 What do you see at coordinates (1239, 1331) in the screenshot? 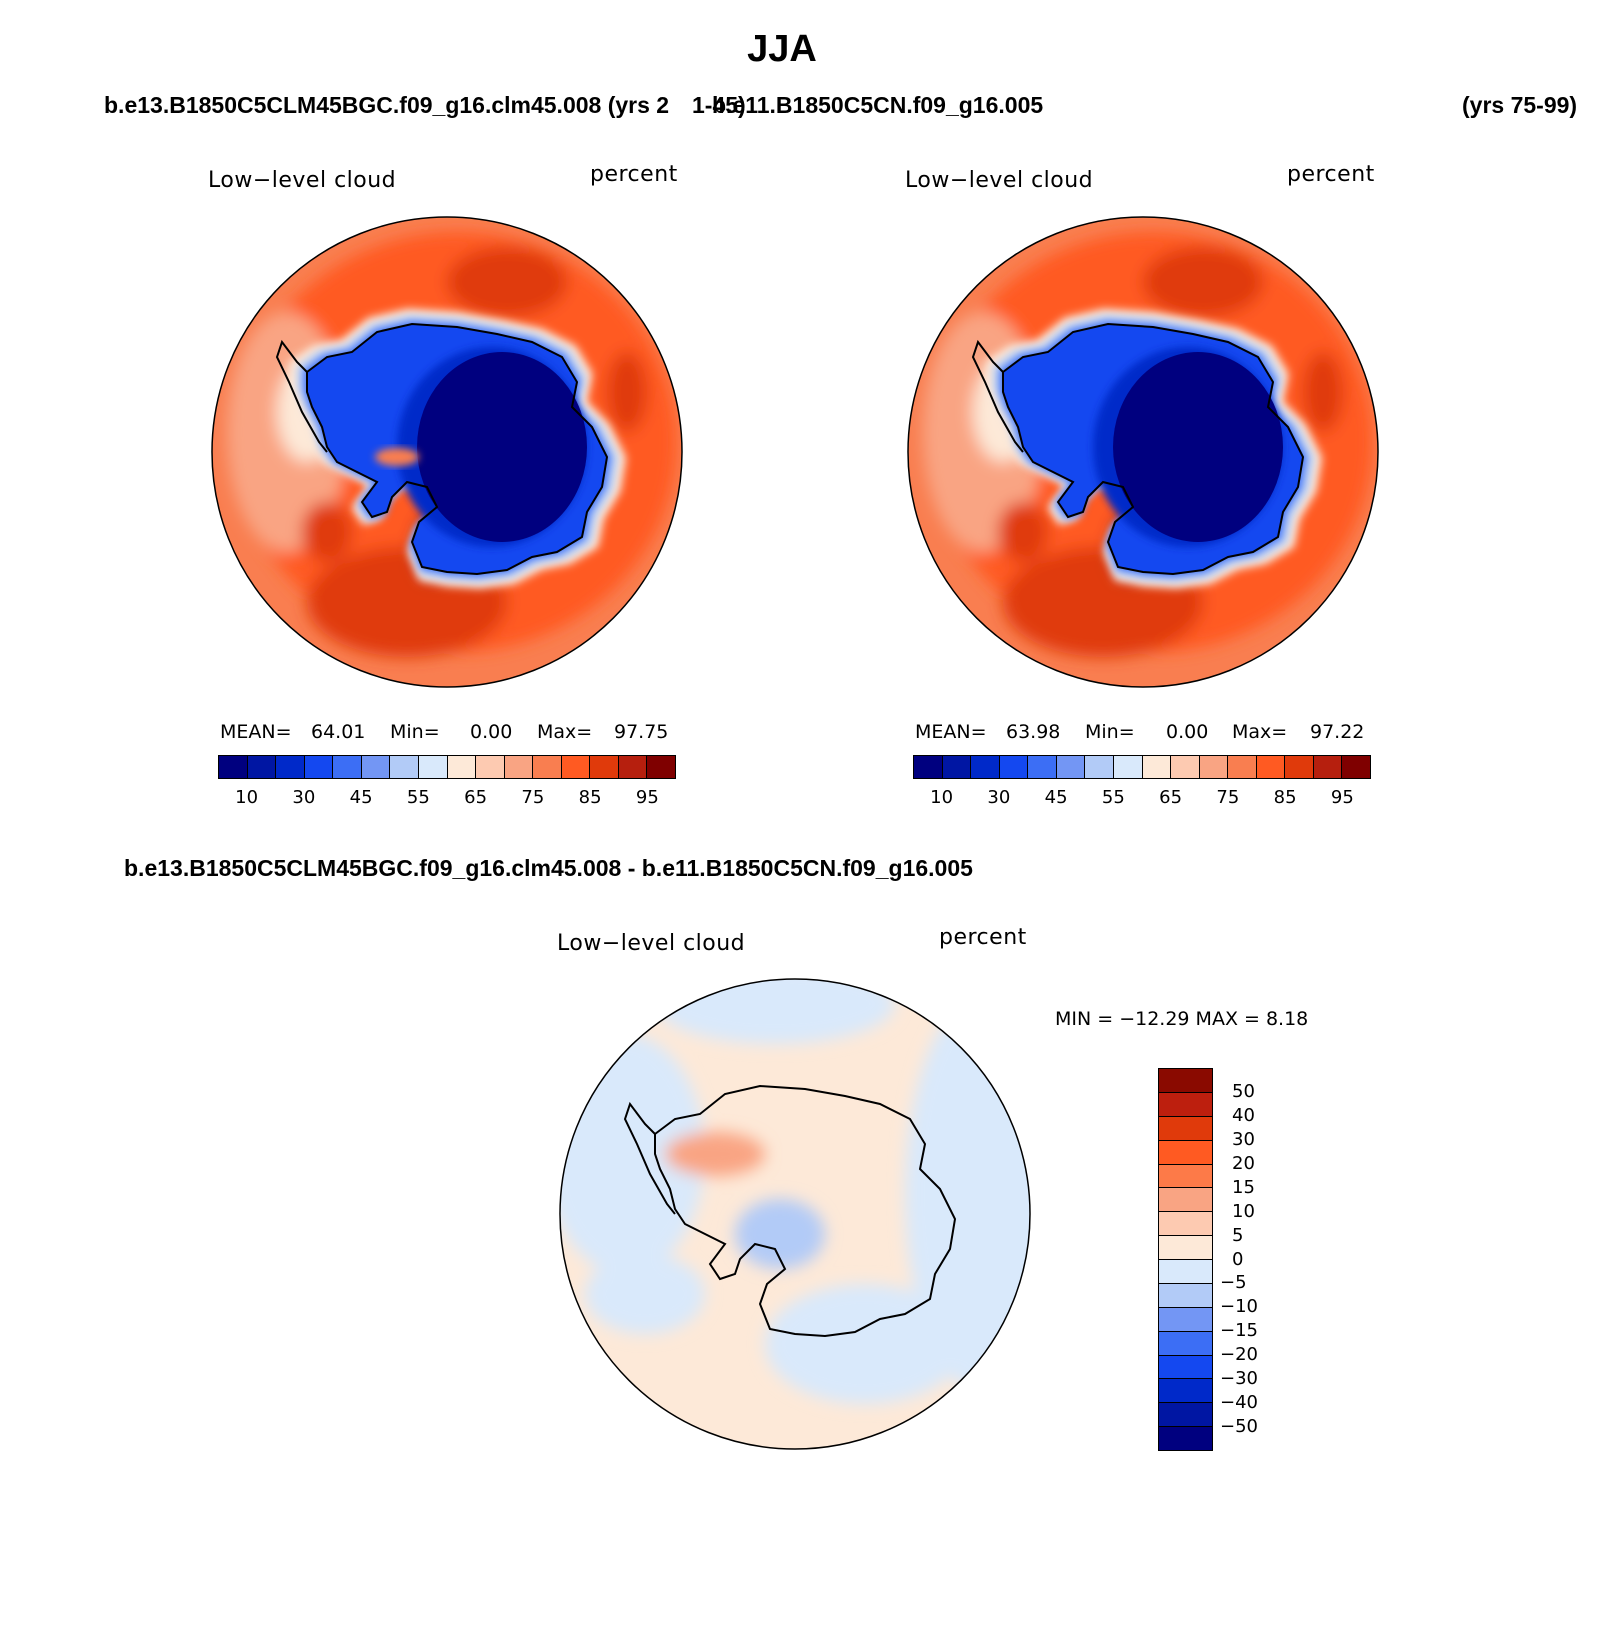
I see `diff-colorbar-tick-label: −15` at bounding box center [1239, 1331].